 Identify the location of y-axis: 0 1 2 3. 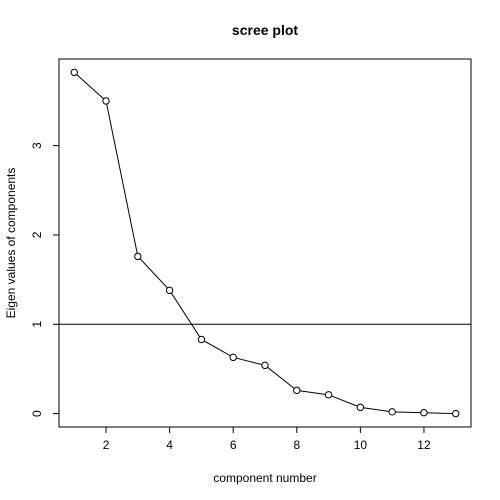
(45, 279).